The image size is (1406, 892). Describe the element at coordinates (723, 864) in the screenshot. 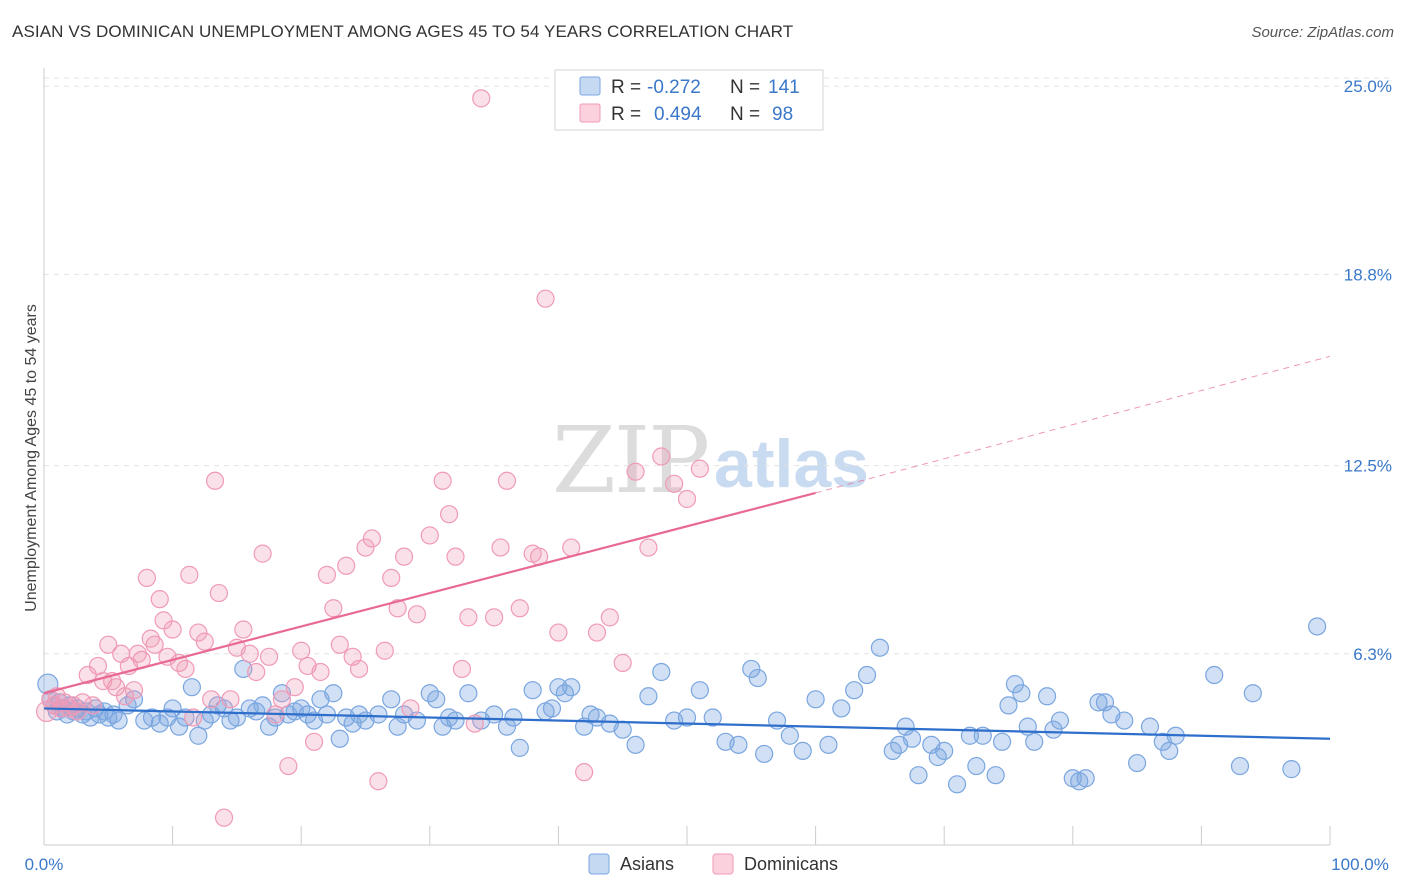

I see `bottom-legend-swatch-dominicans` at that location.